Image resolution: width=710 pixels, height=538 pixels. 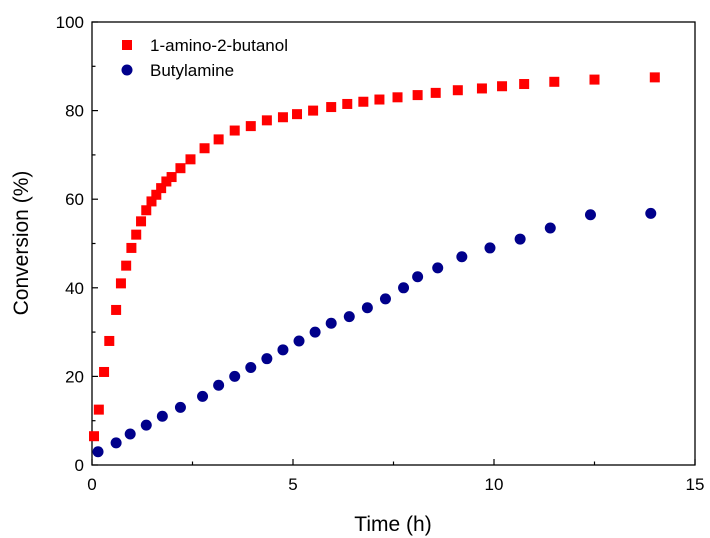 What do you see at coordinates (127, 45) in the screenshot?
I see `legend-marker-square` at bounding box center [127, 45].